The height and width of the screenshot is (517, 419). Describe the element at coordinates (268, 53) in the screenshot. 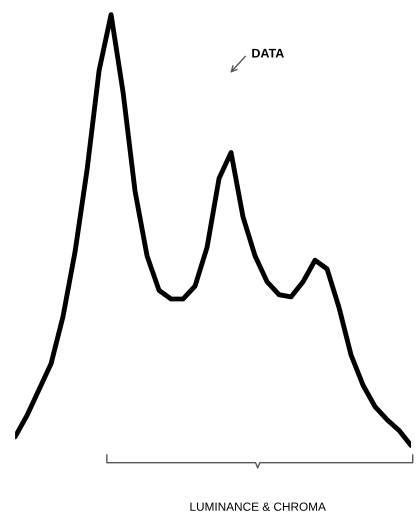

I see `annotation: DATA` at that location.